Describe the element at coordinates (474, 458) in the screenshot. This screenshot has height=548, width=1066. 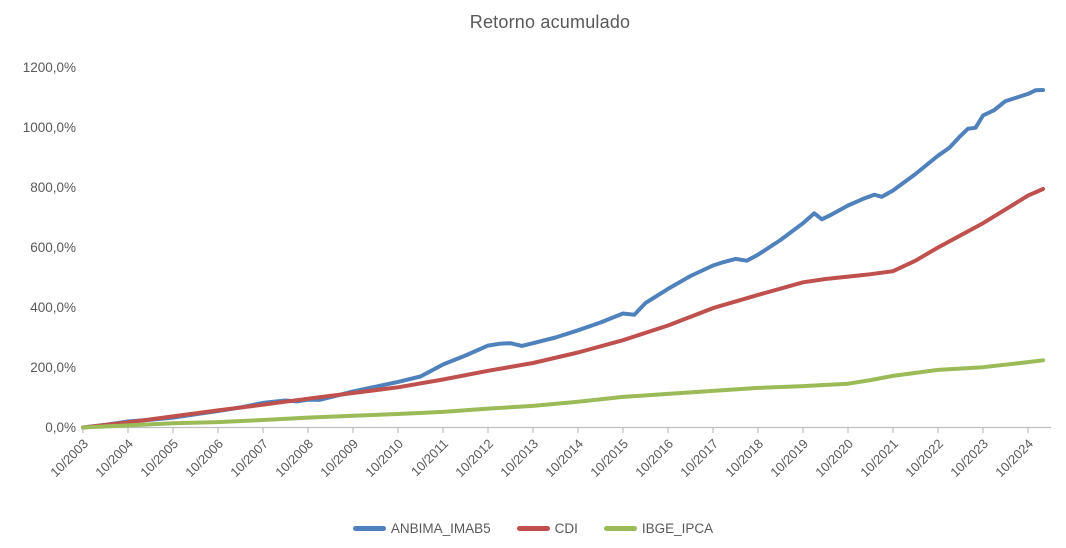
I see `x-axis-label: 10/2012` at that location.